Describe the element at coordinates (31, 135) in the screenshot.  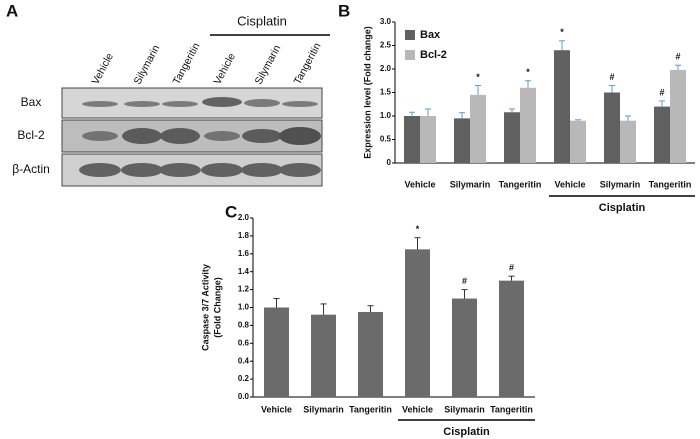
I see `row-label: Bcl-2` at that location.